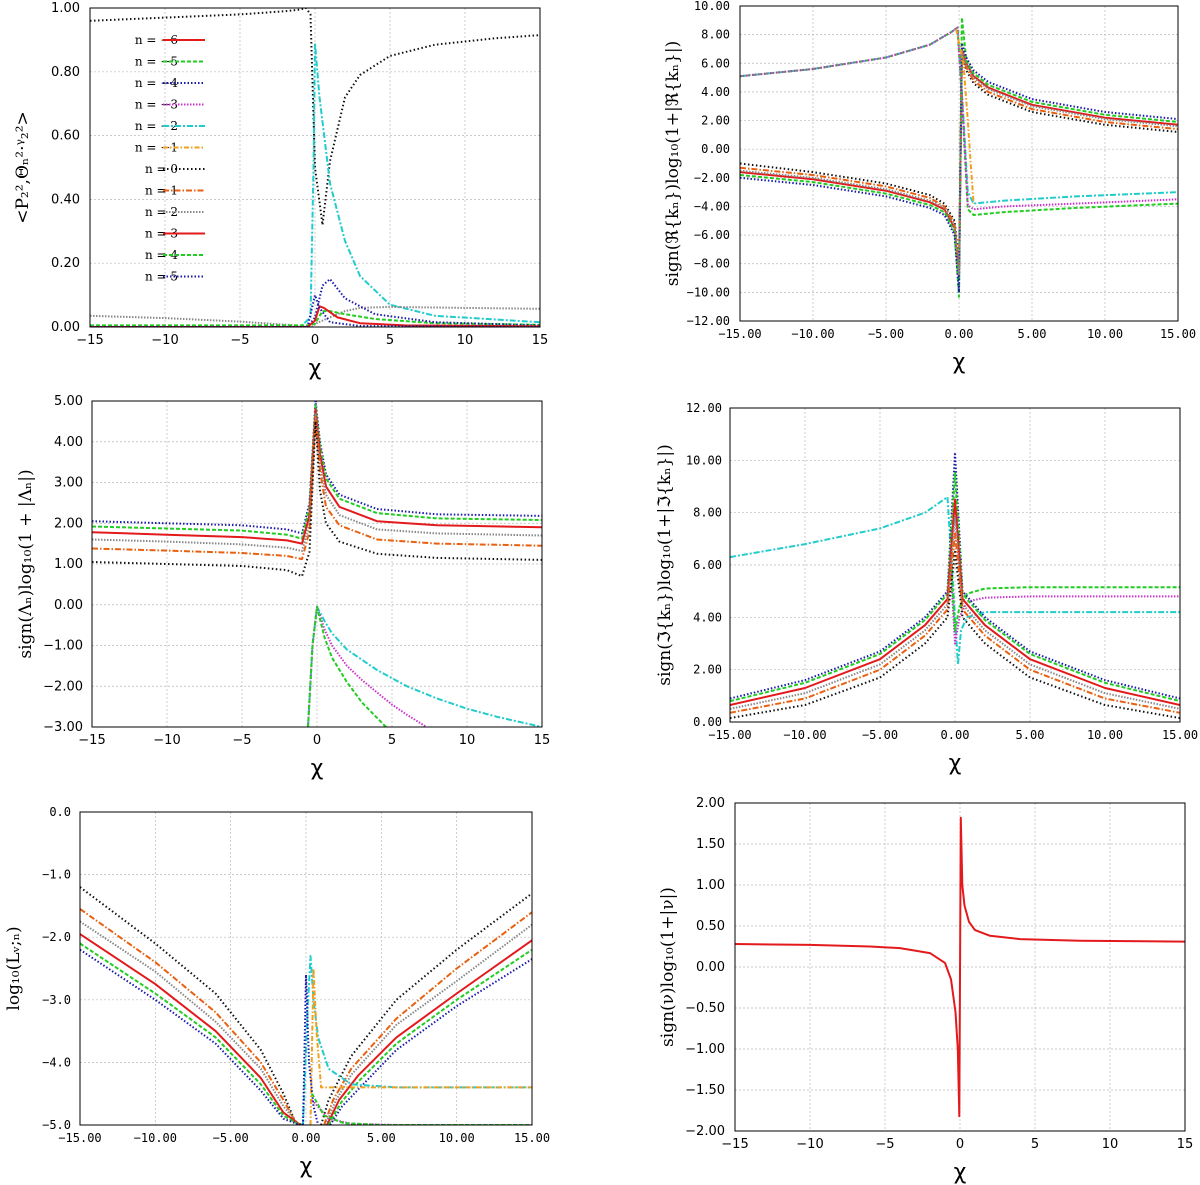 Image resolution: width=1200 pixels, height=1185 pixels. I want to click on legend-entry-label: n = 0, so click(161, 169).